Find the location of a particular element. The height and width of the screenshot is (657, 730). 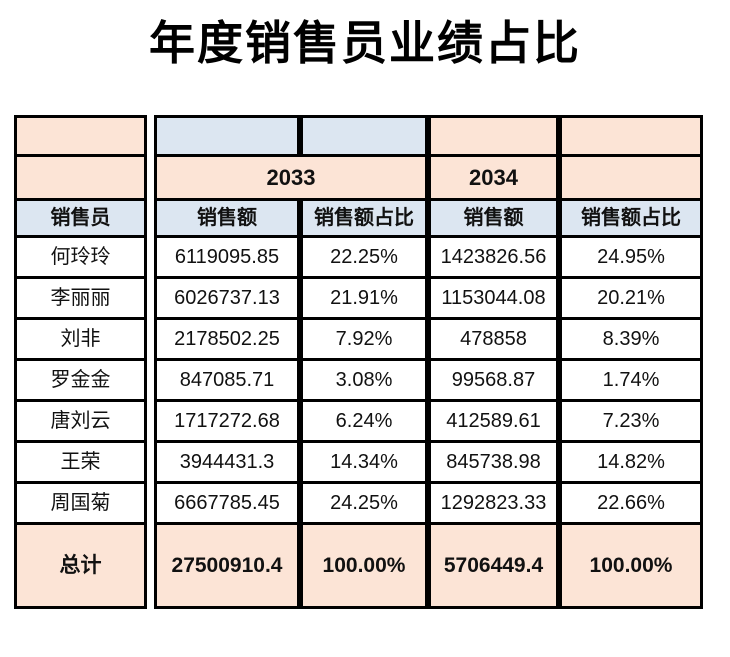

share-2033-cell: 21.91% is located at coordinates (364, 300).